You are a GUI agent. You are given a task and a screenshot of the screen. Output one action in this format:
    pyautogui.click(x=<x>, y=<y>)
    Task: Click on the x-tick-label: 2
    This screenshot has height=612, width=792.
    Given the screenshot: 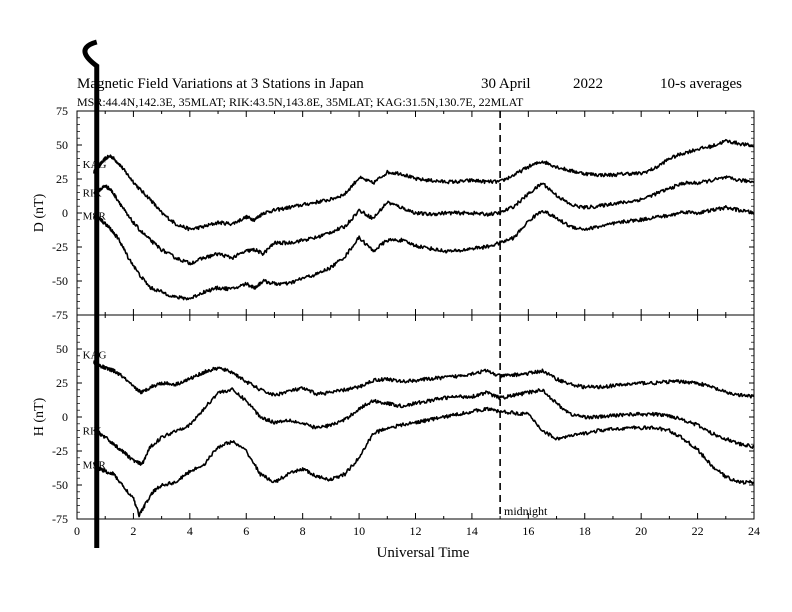 What is the action you would take?
    pyautogui.click(x=133, y=531)
    